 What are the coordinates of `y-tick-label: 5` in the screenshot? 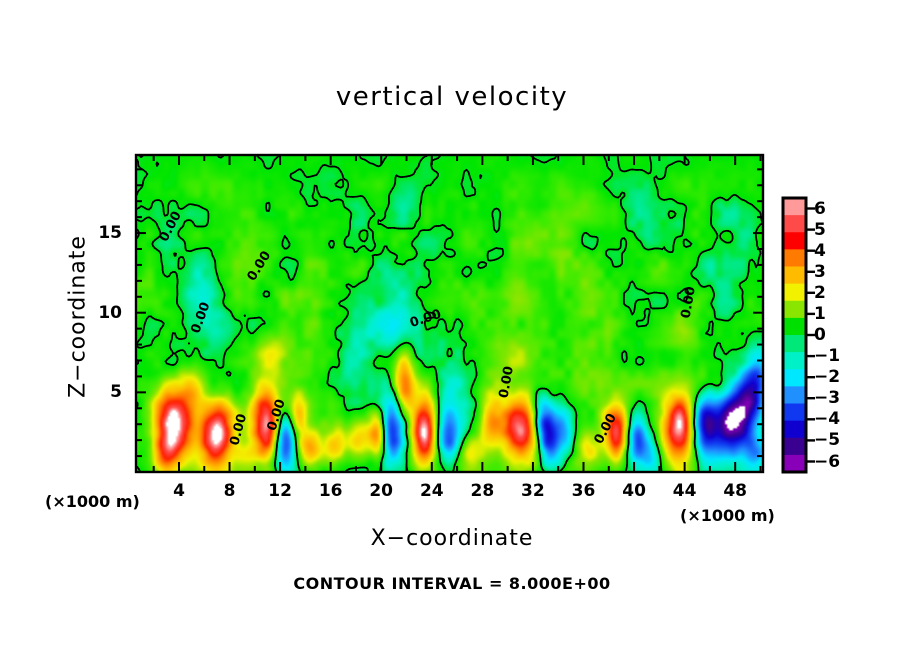 It's located at (116, 392).